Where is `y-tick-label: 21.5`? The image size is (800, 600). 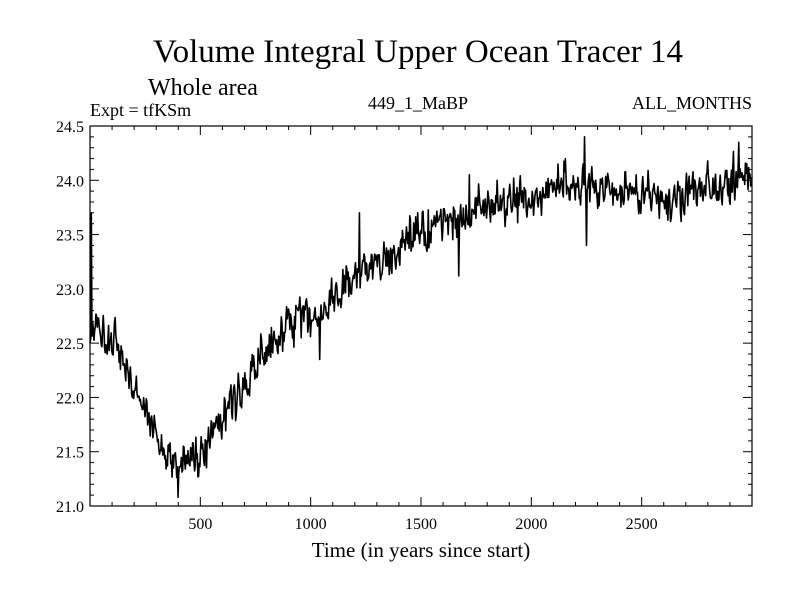 y-tick-label: 21.5 is located at coordinates (70, 453).